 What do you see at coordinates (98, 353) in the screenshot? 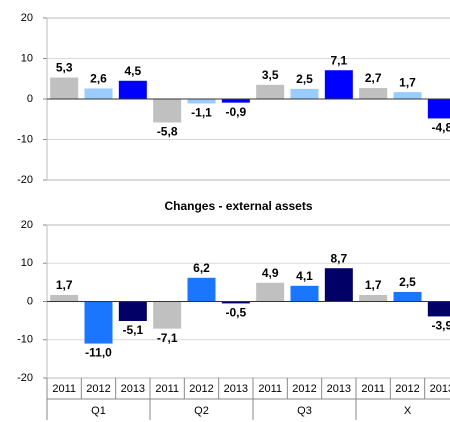
I see `value-label: -11,0` at bounding box center [98, 353].